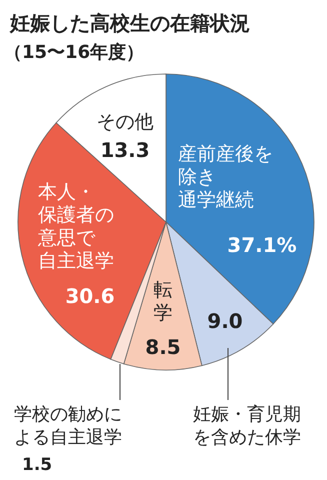 The height and width of the screenshot is (480, 327). I want to click on slice-label: 本人・保護者の意思で自主退学, so click(75, 226).